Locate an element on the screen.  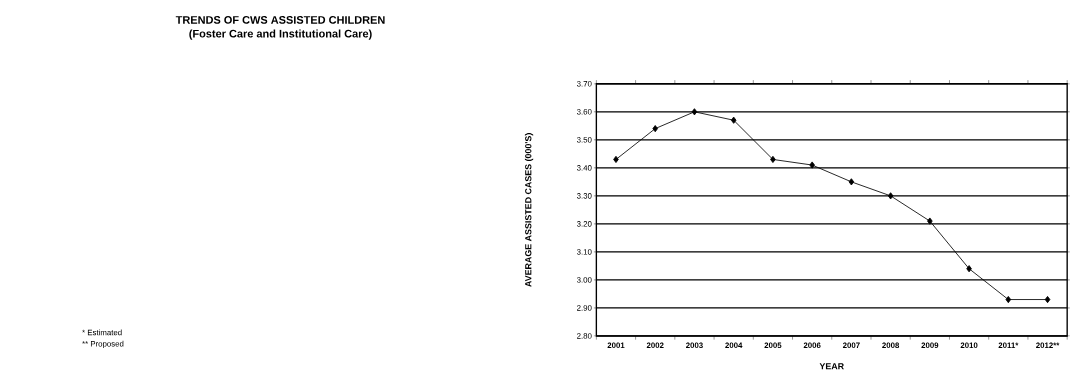
y-axis-title: AVERAGE ASSISTED CASES (000'S) is located at coordinates (529, 210).